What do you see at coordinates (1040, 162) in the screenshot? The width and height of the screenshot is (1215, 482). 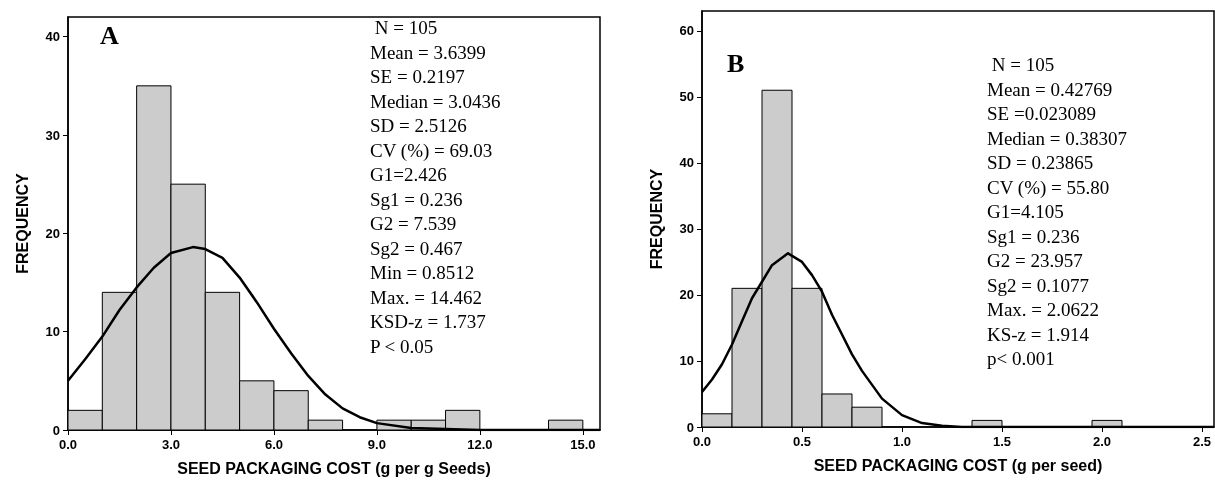 I see `annotation: SD = 0.23865` at bounding box center [1040, 162].